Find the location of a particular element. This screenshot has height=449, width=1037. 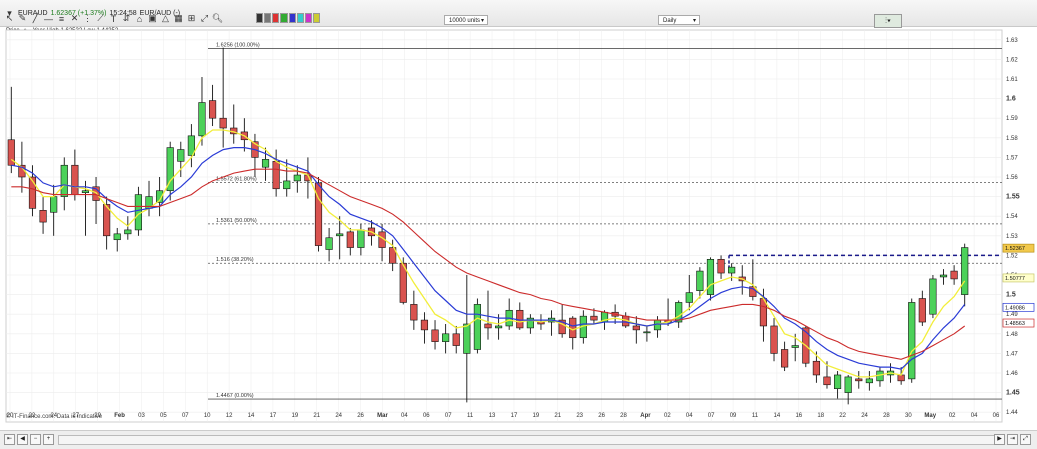

fib-label: 1.4467 (0.00%) is located at coordinates (235, 396).